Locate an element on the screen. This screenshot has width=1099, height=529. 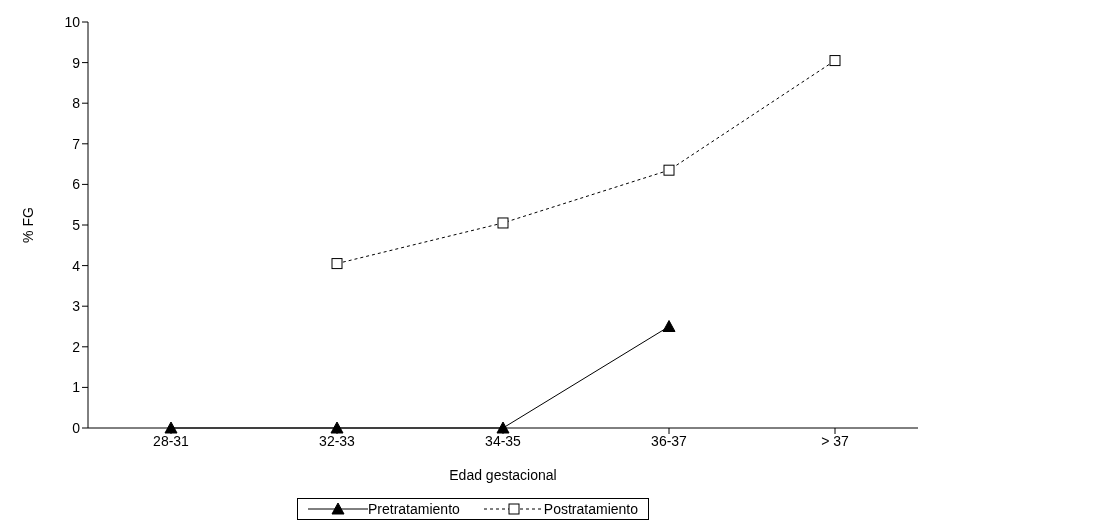
x-tick-label: 32-33 is located at coordinates (337, 440).